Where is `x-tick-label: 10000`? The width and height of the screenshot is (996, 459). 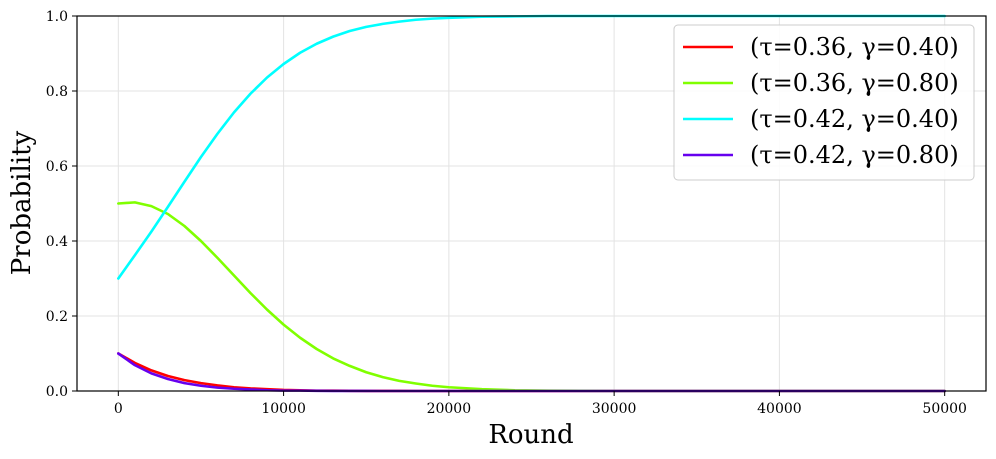 x-tick-label: 10000 is located at coordinates (283, 409).